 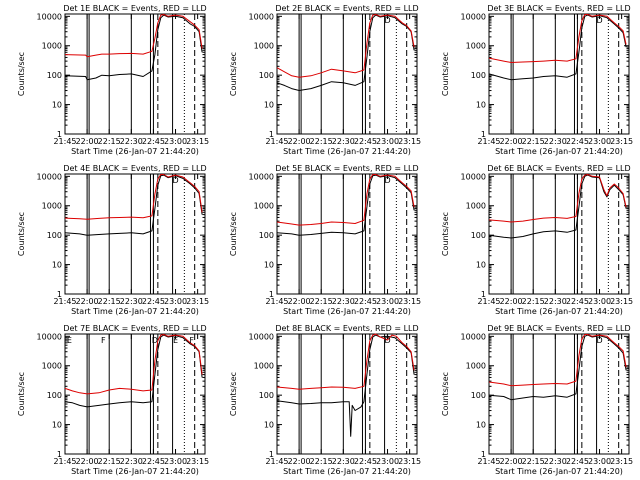 What do you see at coordinates (134, 328) in the screenshot?
I see `panel-title: Det 7E BLACK = Events, RED = LLD` at bounding box center [134, 328].